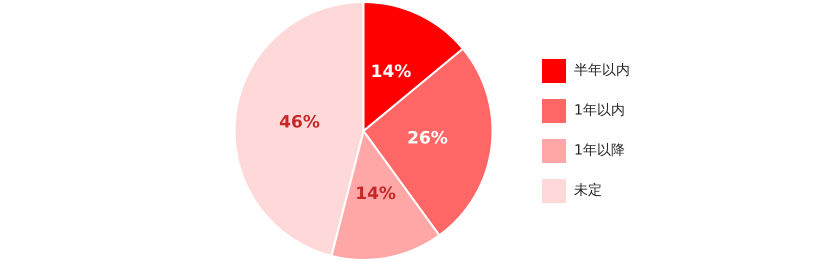 This screenshot has width=820, height=262. I want to click on legend-label: 1年以降, so click(599, 150).